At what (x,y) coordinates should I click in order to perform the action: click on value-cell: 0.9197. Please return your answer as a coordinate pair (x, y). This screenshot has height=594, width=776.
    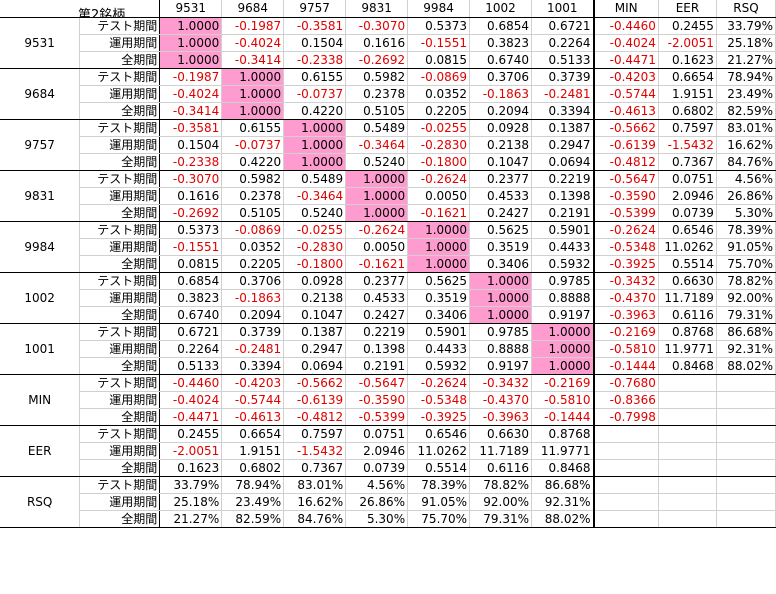
    Looking at the image, I should click on (501, 366).